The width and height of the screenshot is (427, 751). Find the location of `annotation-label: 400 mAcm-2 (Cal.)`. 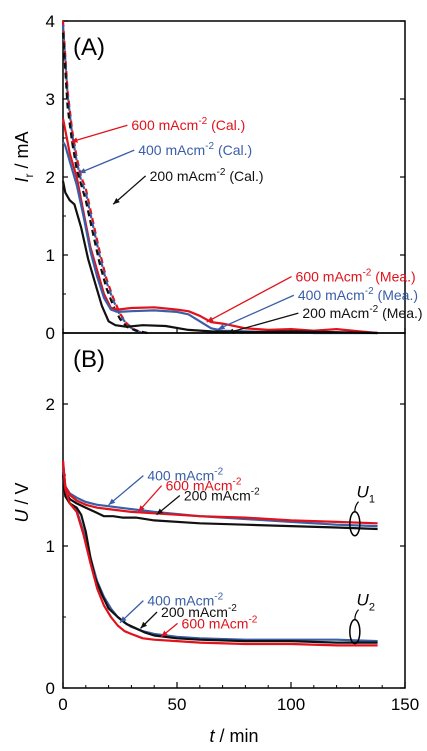

annotation-label: 400 mAcm-2 (Cal.) is located at coordinates (195, 149).